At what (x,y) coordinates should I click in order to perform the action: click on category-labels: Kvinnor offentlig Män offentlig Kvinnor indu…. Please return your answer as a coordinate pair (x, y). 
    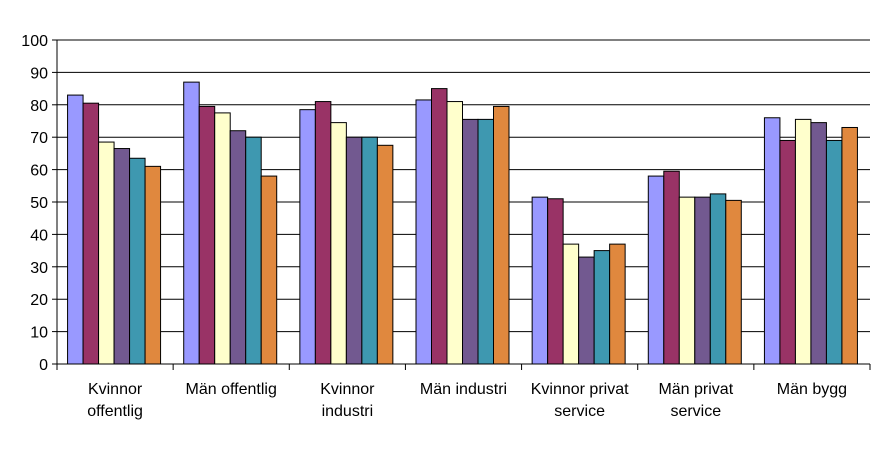
    Looking at the image, I should click on (467, 400).